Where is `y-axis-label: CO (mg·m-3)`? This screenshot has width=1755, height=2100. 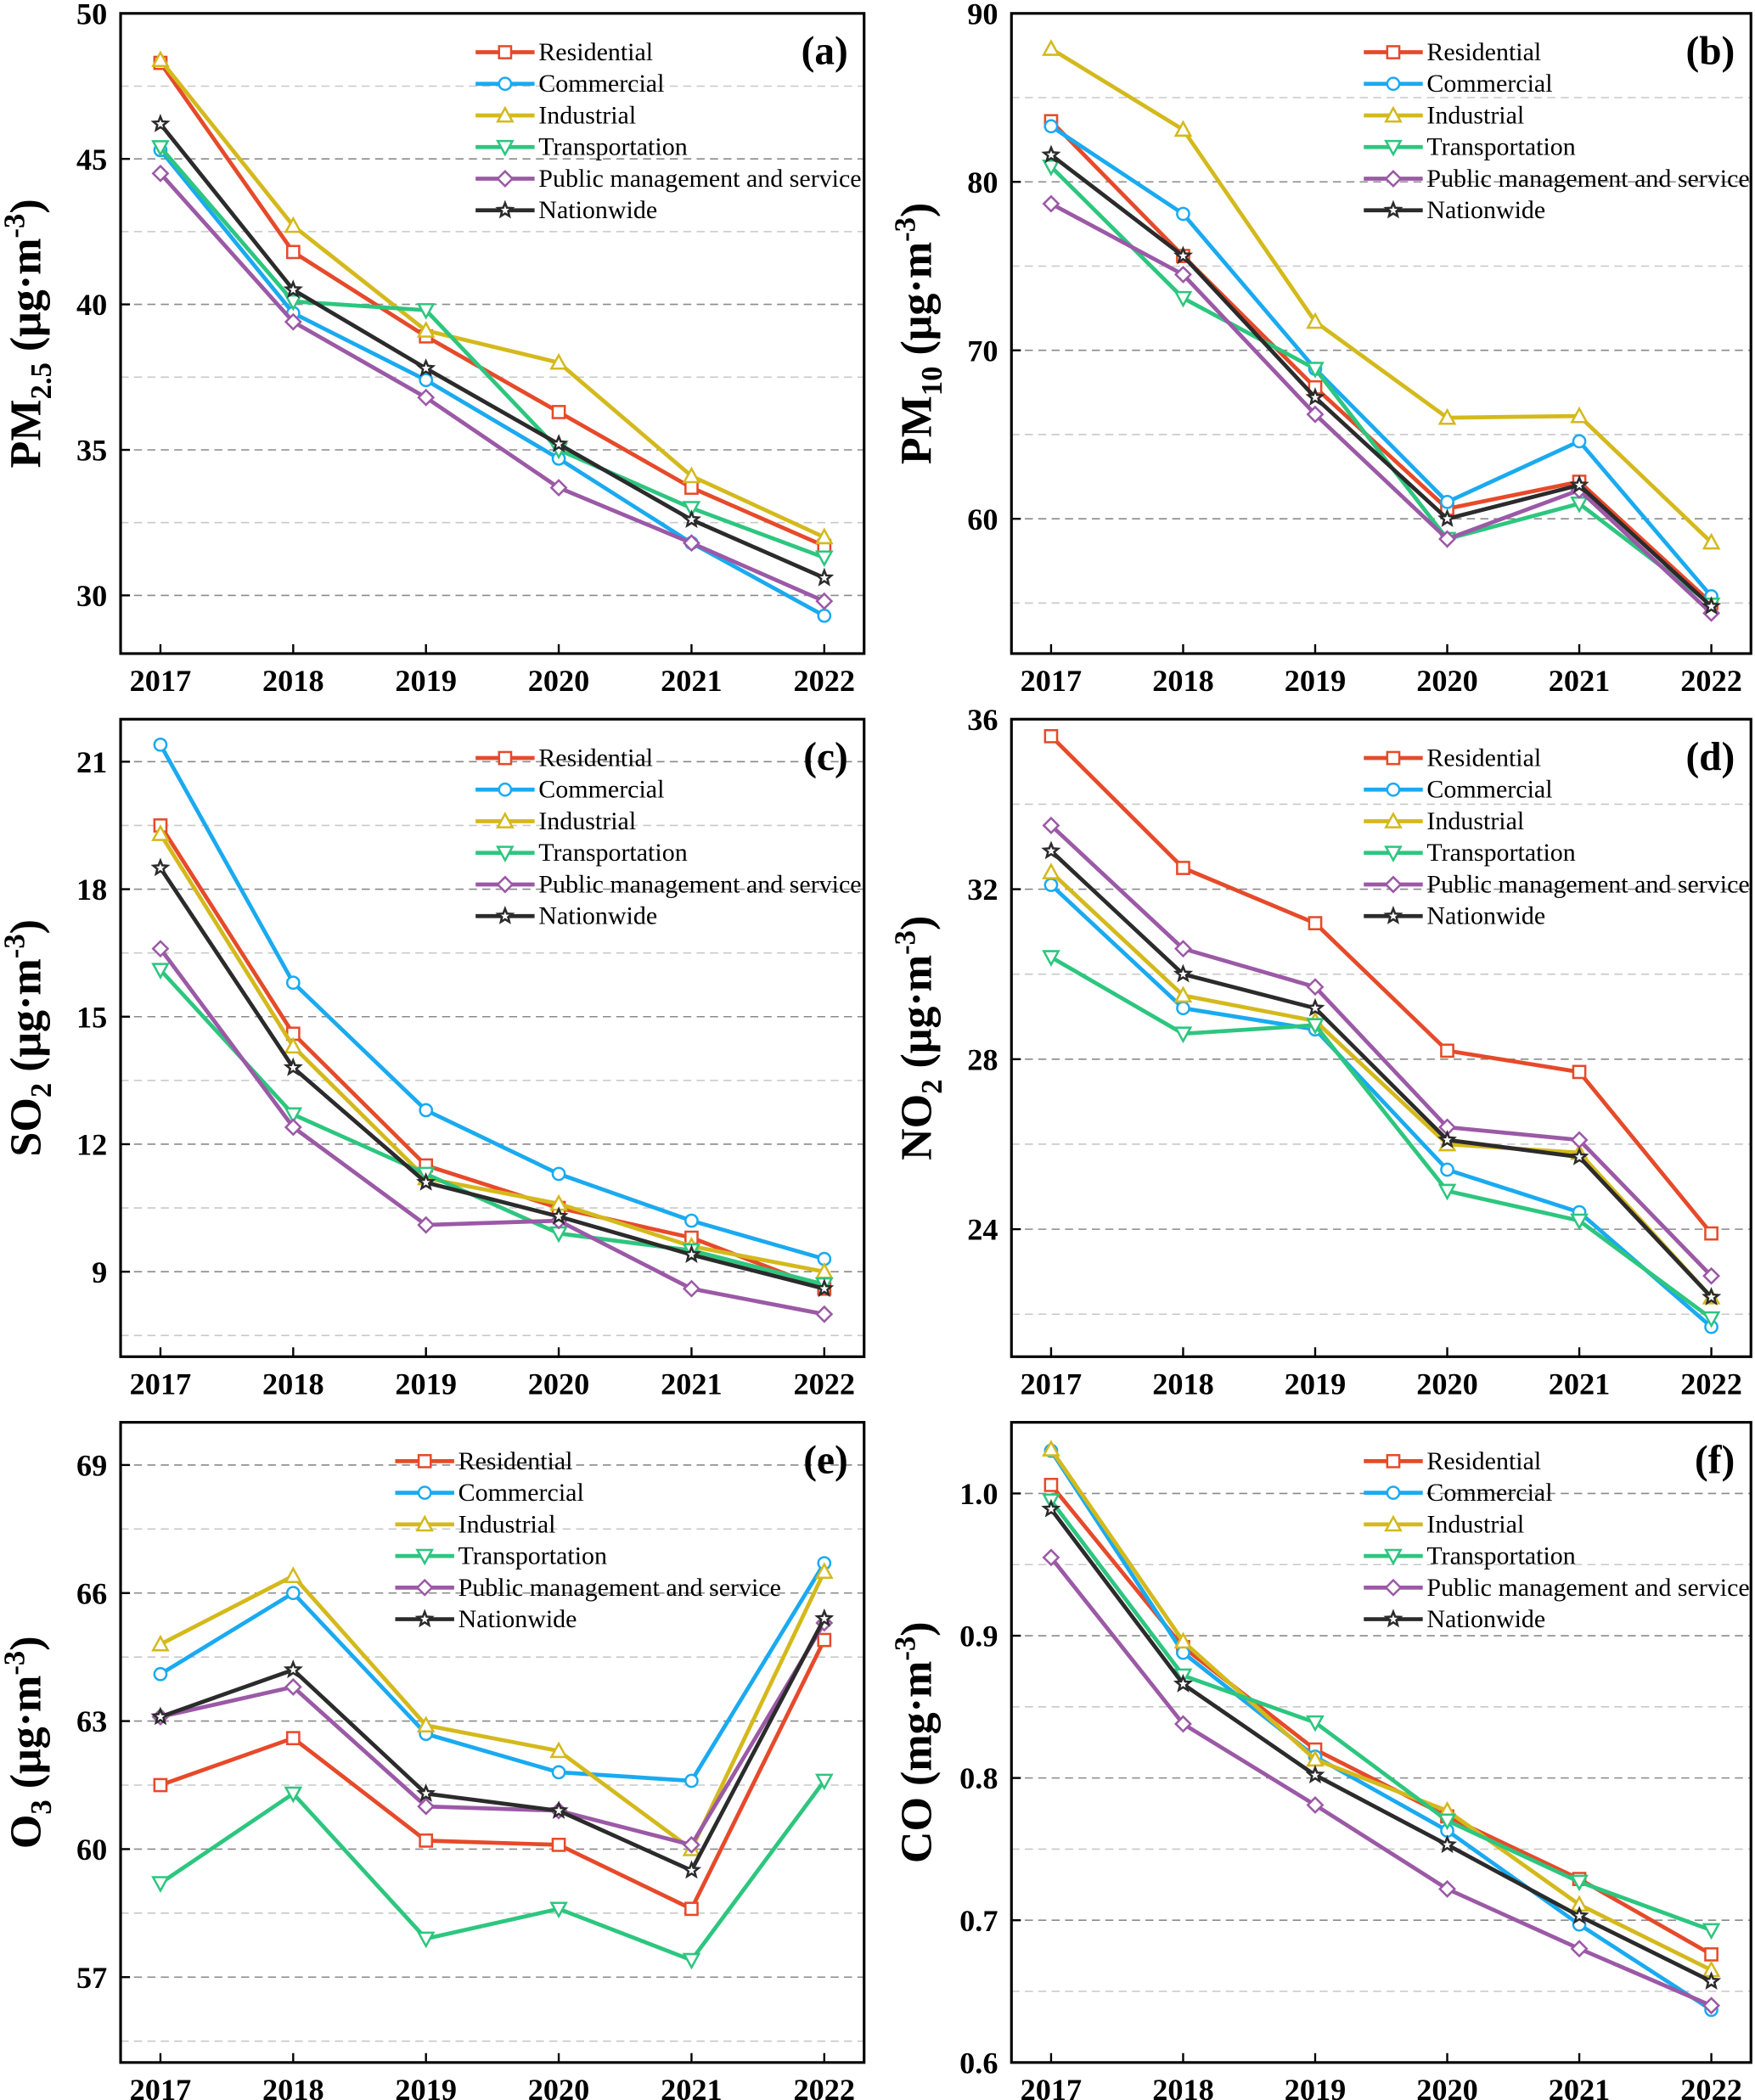
y-axis-label: CO (mg·m-3) is located at coordinates (915, 1742).